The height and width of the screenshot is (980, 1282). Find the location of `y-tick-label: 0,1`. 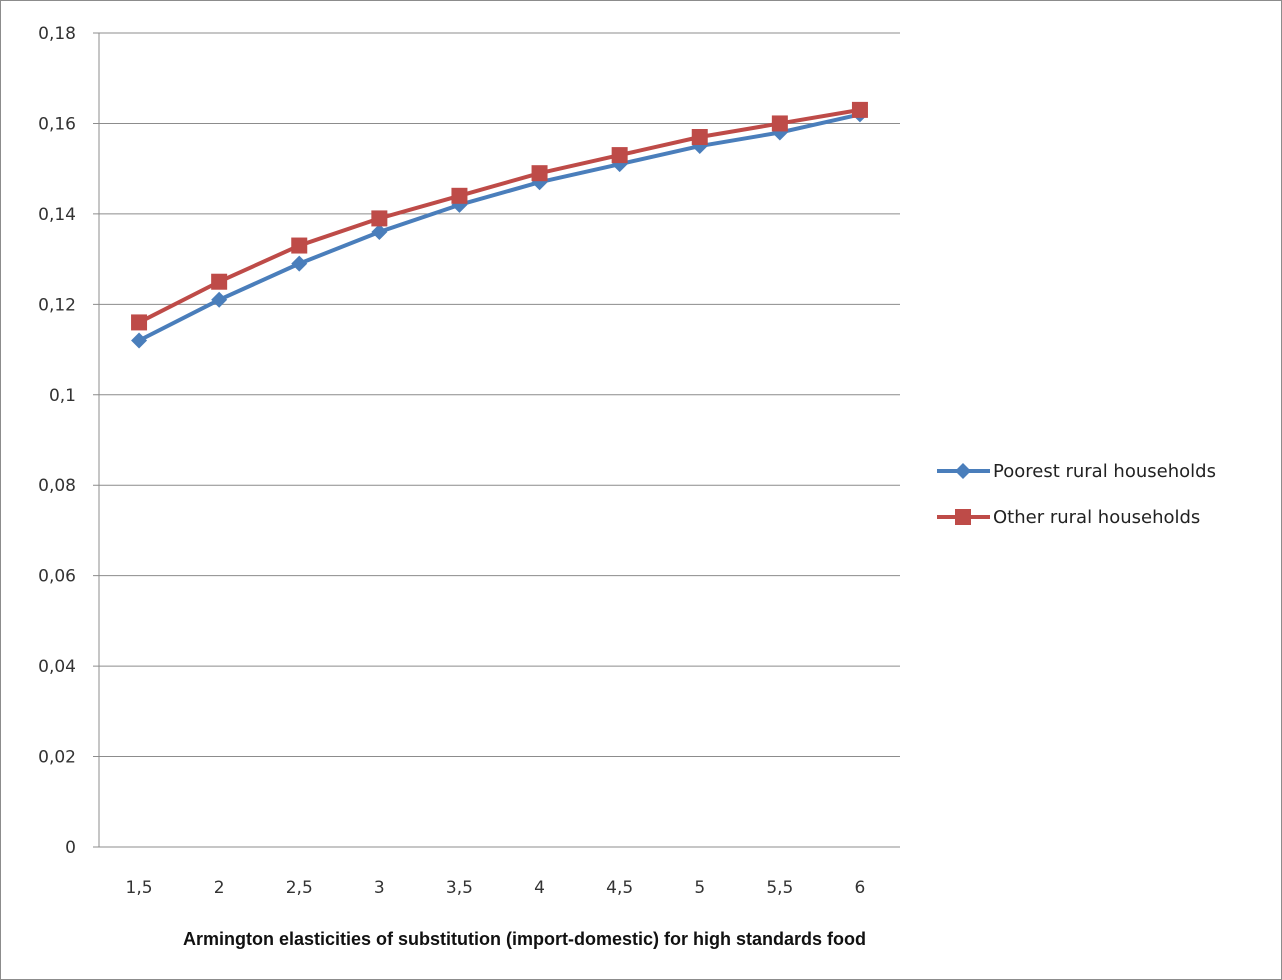

y-tick-label: 0,1 is located at coordinates (62, 396).